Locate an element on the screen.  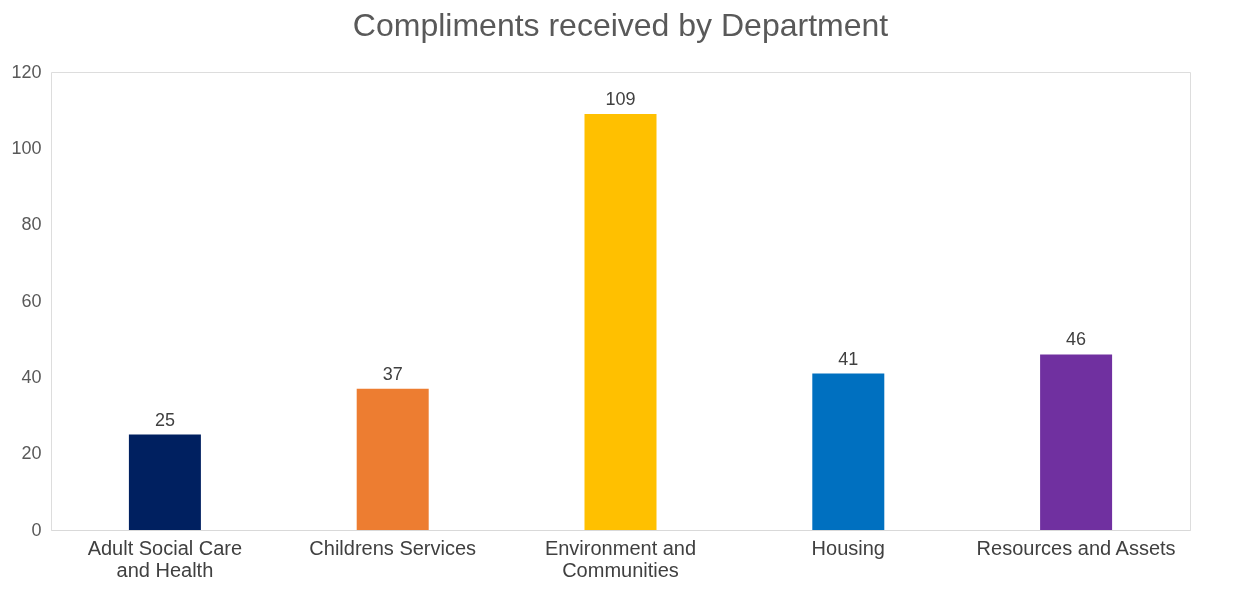
x-tick-label: Childrens Services is located at coordinates (393, 547).